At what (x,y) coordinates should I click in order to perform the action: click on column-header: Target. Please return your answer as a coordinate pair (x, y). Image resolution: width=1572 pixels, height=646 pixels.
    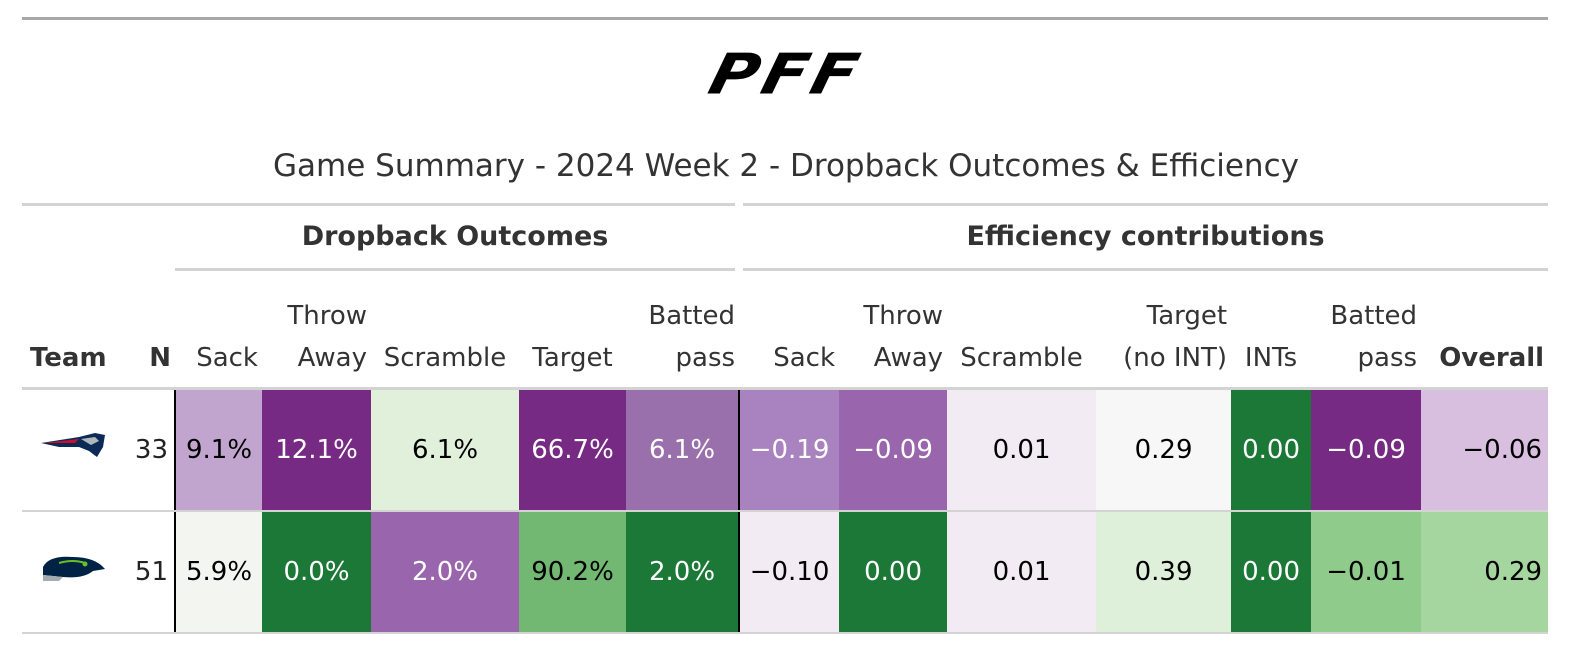
    Looking at the image, I should click on (572, 358).